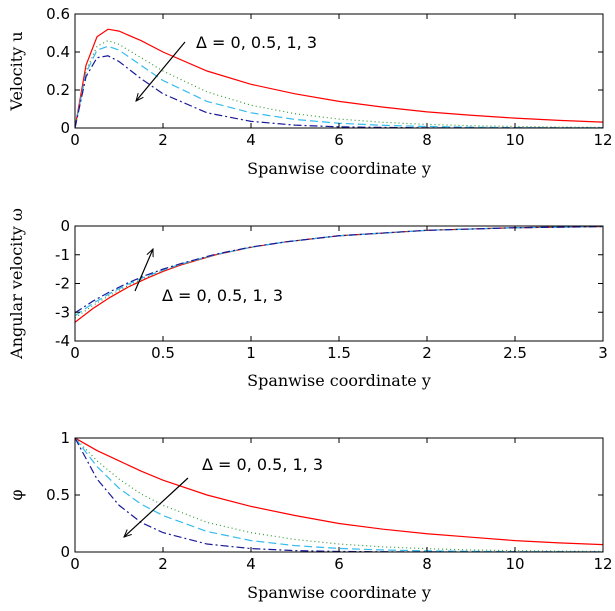 This screenshot has width=615, height=611. I want to click on y-axis-label: Velocity u, so click(16, 71).